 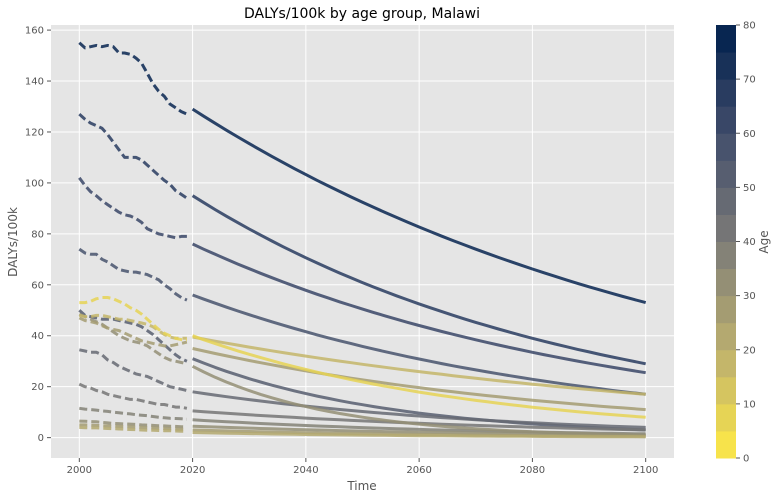 What do you see at coordinates (192, 470) in the screenshot?
I see `x-tick-label: 2020` at bounding box center [192, 470].